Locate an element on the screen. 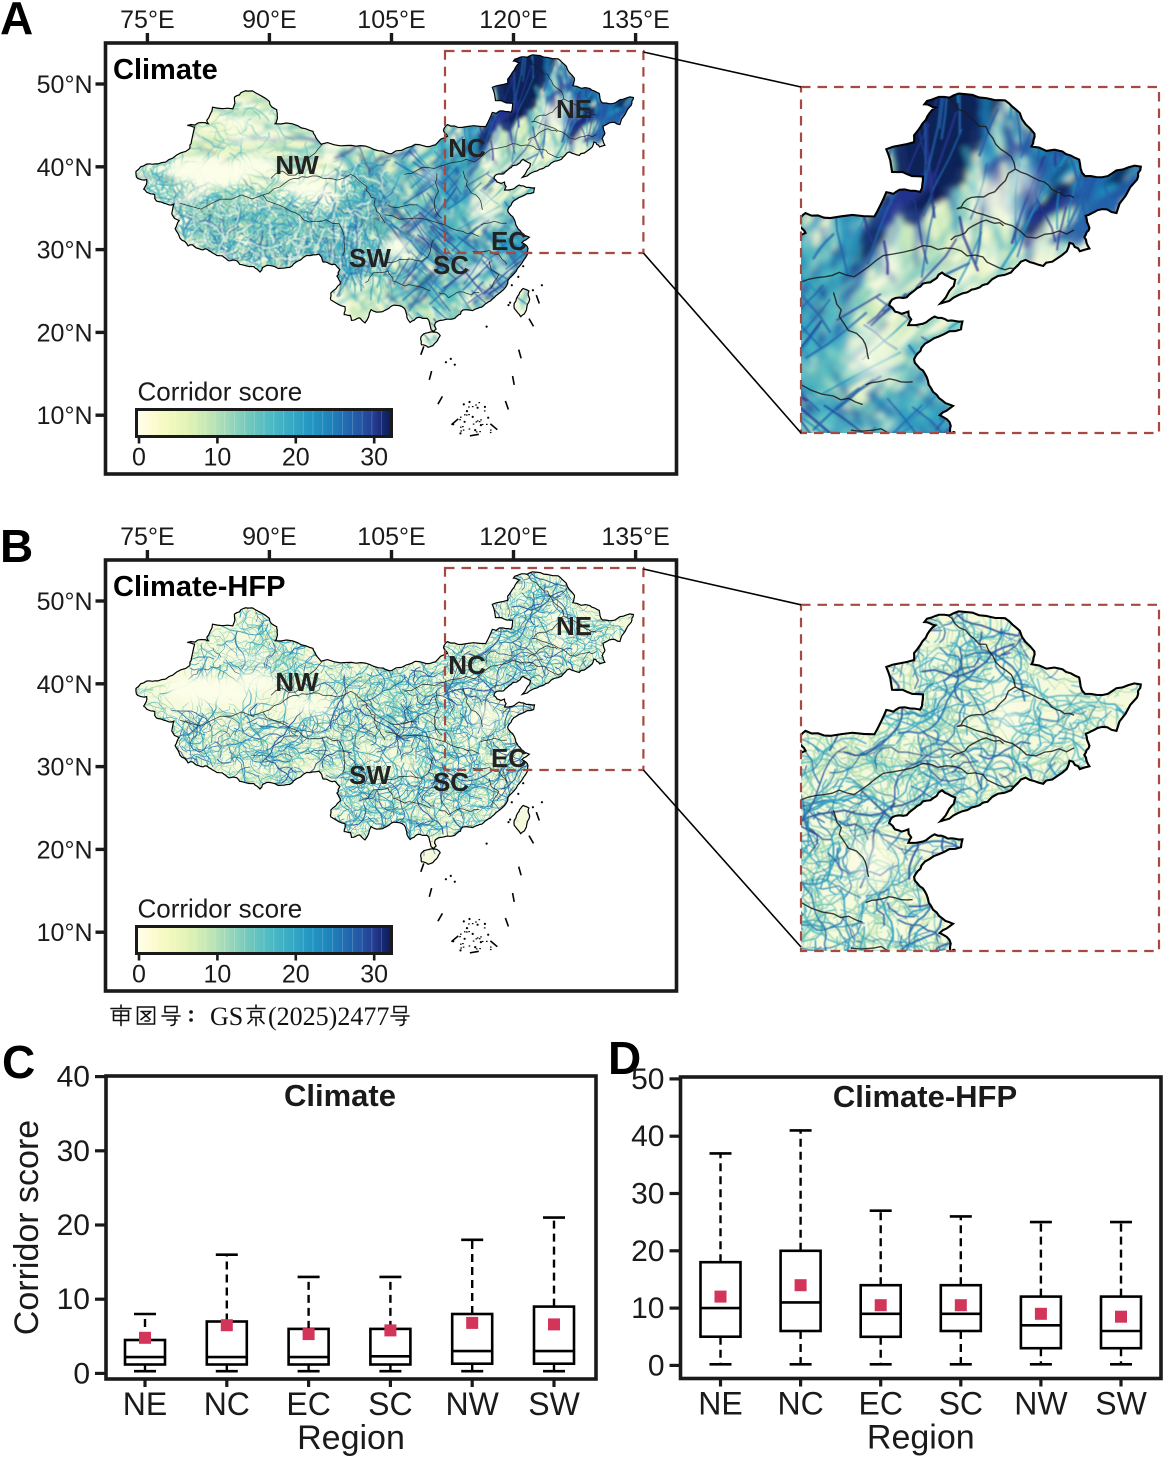 The height and width of the screenshot is (1463, 1171). svg-text: B is located at coordinates (16, 546).